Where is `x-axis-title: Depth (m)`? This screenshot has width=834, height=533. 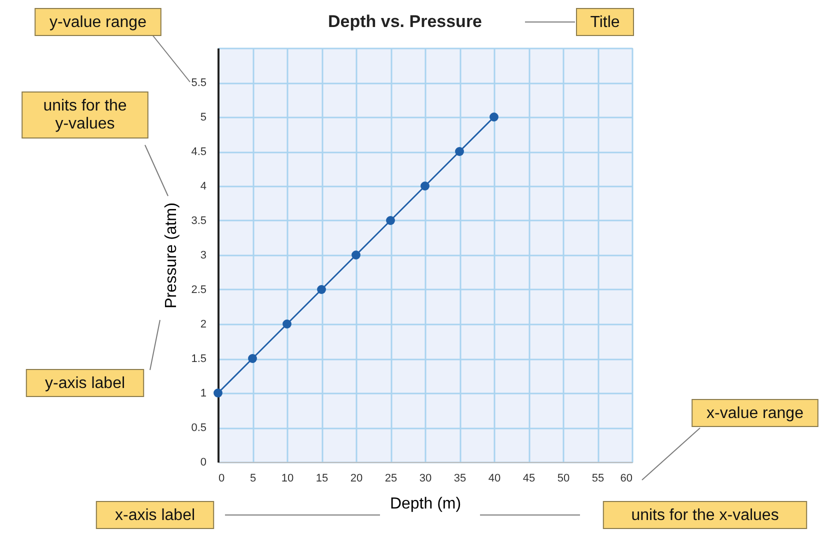 x-axis-title: Depth (m) is located at coordinates (426, 504).